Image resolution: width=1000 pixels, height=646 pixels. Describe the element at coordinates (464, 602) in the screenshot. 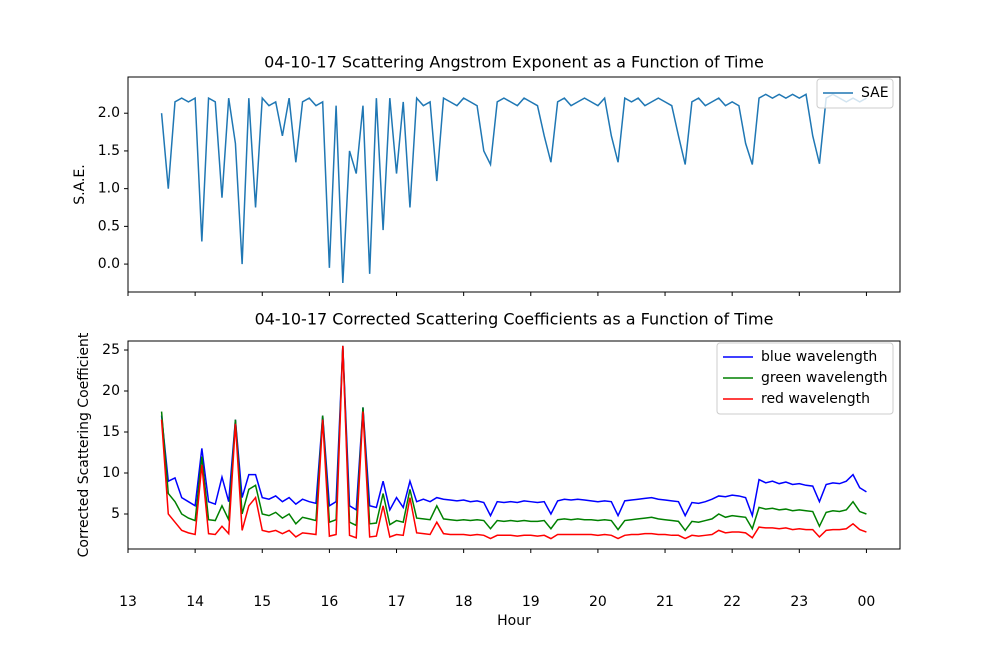

I see `x-tick-label: 18` at that location.